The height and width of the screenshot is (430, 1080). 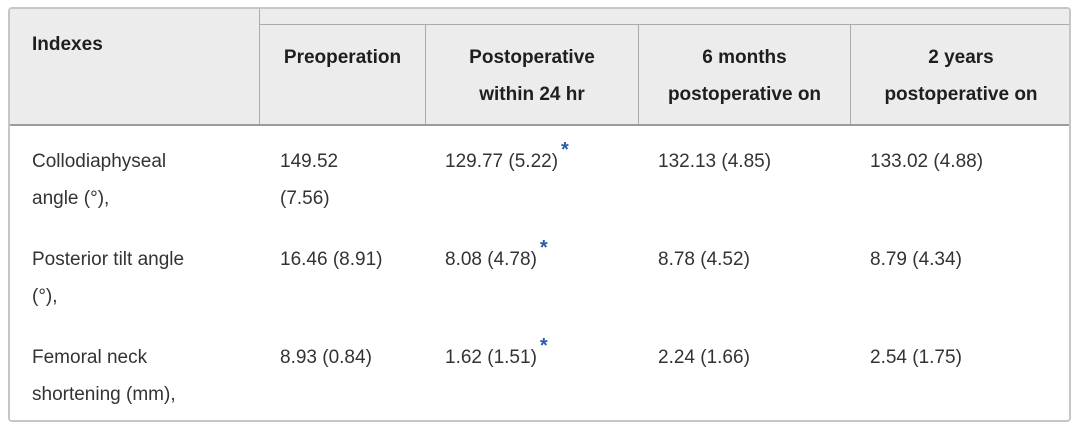 What do you see at coordinates (491, 357) in the screenshot?
I see `cell-value: 1.62 (1.51)` at bounding box center [491, 357].